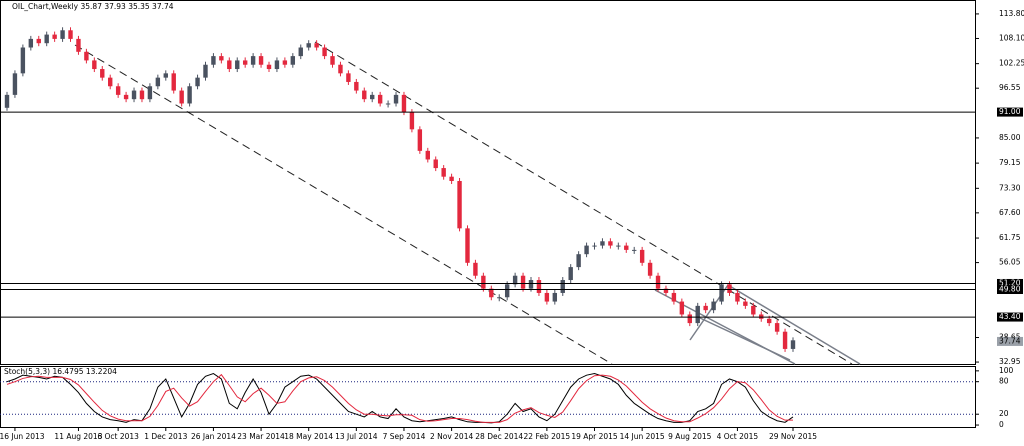  Describe the element at coordinates (1010, 262) in the screenshot. I see `y-tick-label: 56.05` at that location.